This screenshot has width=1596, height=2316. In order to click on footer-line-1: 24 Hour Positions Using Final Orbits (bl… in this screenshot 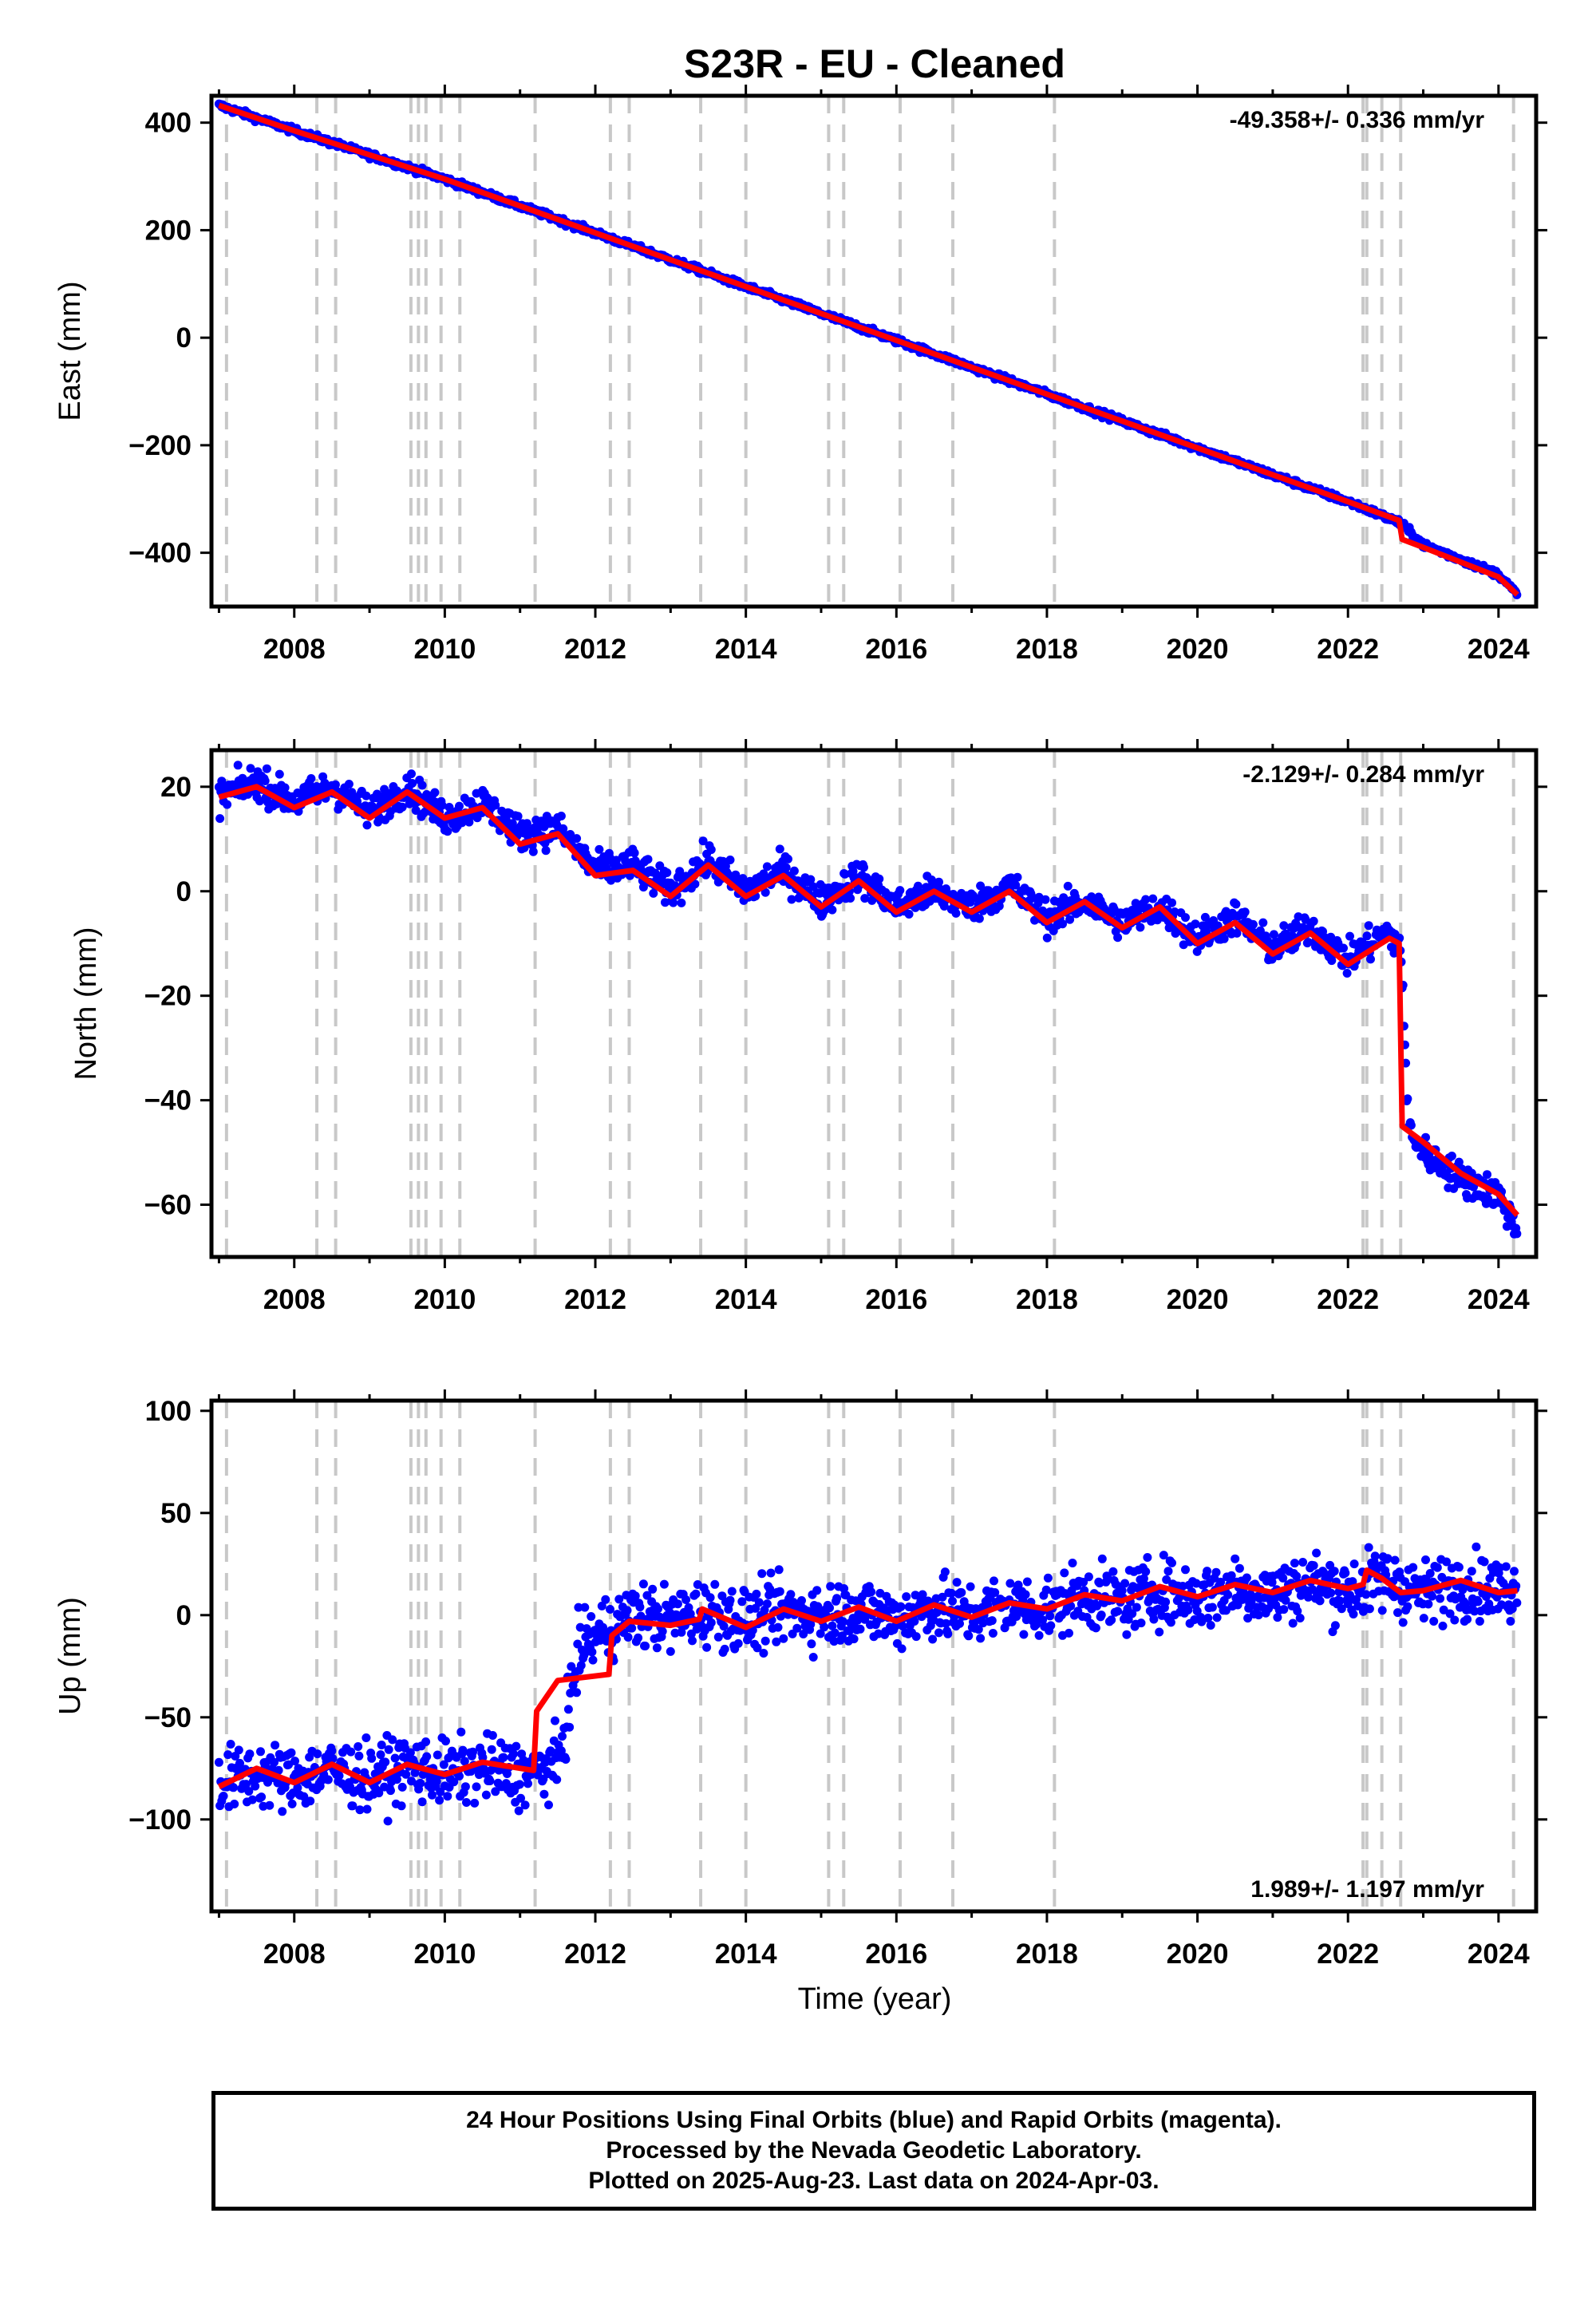, I will do `click(874, 2120)`.